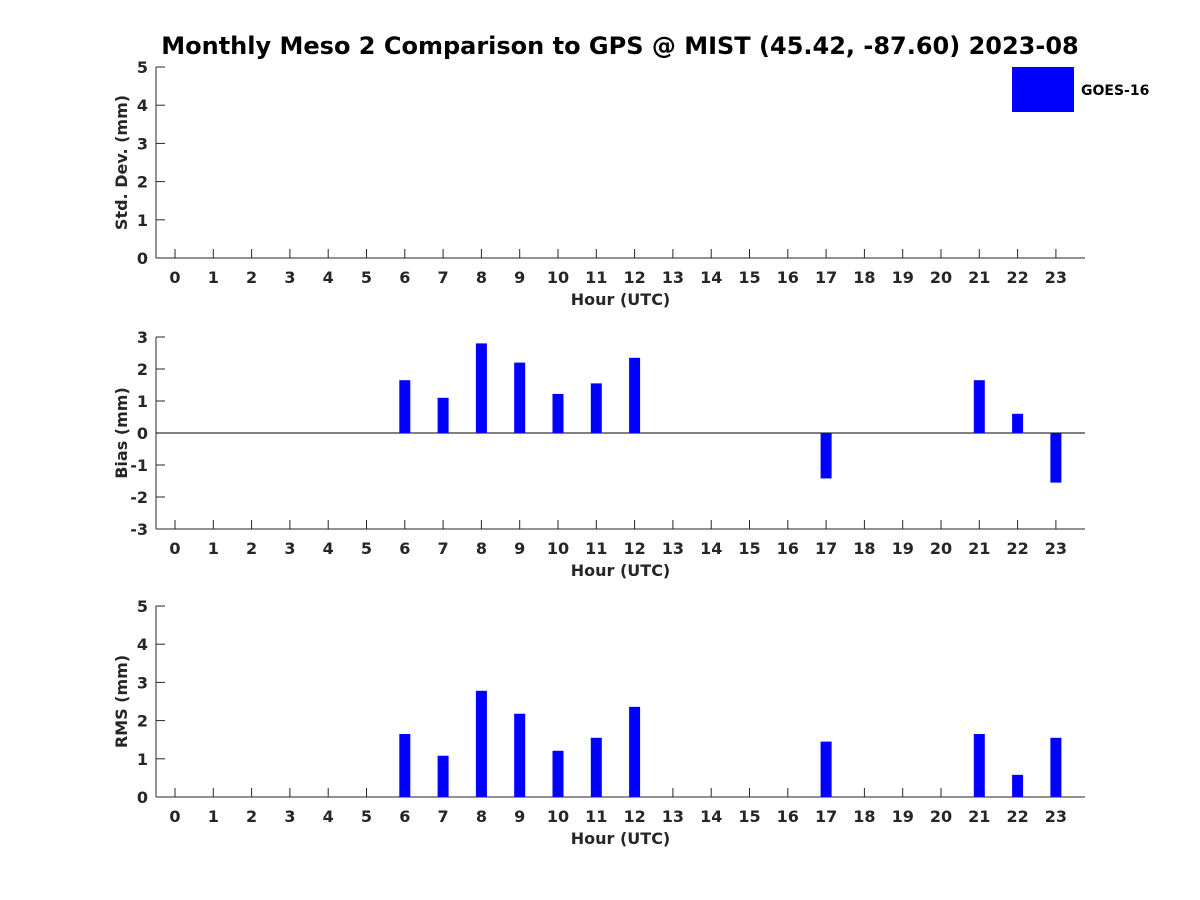  What do you see at coordinates (142, 644) in the screenshot?
I see `y-tick-label: 4` at bounding box center [142, 644].